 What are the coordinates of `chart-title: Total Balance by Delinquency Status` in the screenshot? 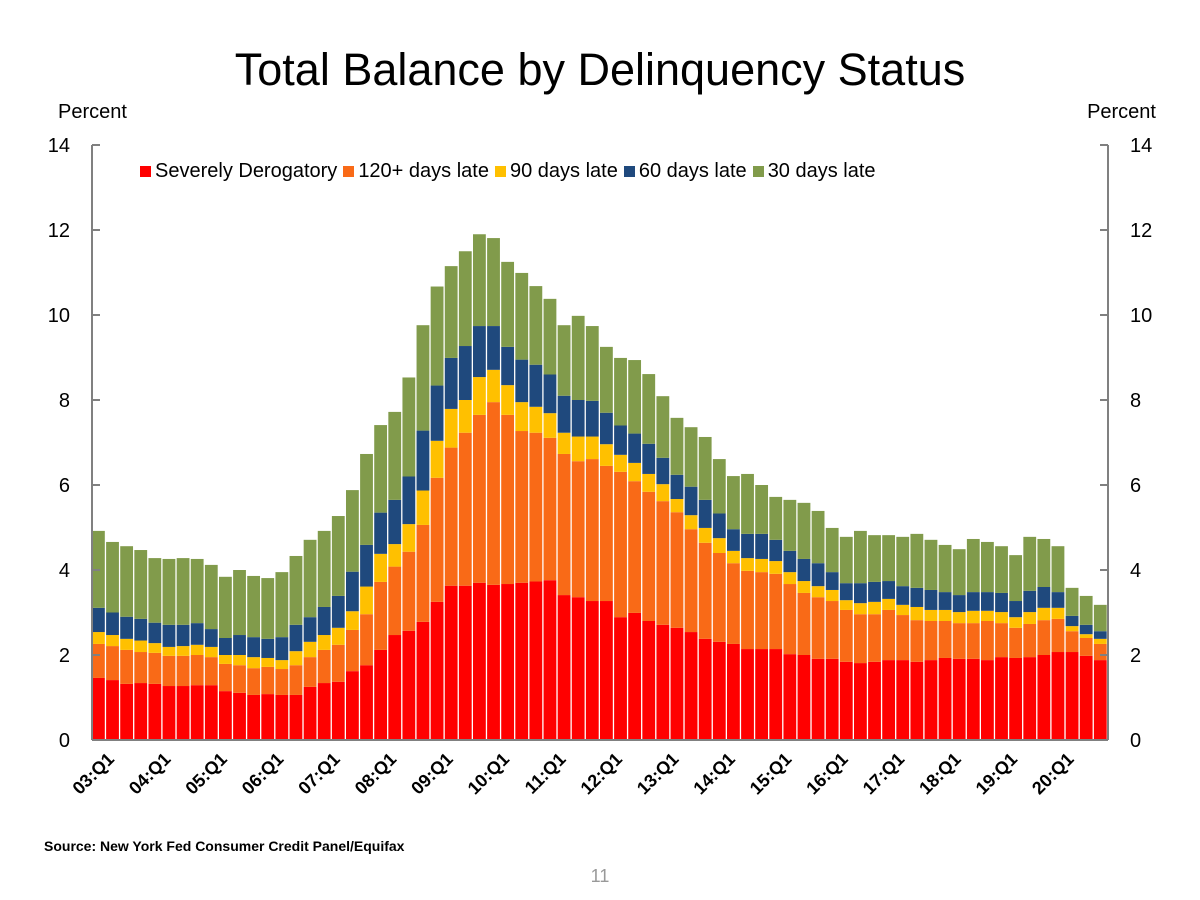 It's located at (600, 69).